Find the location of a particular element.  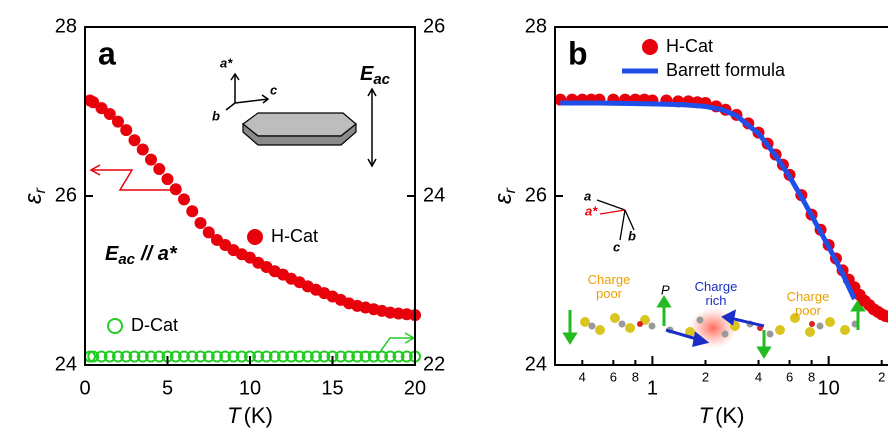

x-tick-label: 20 is located at coordinates (415, 388).